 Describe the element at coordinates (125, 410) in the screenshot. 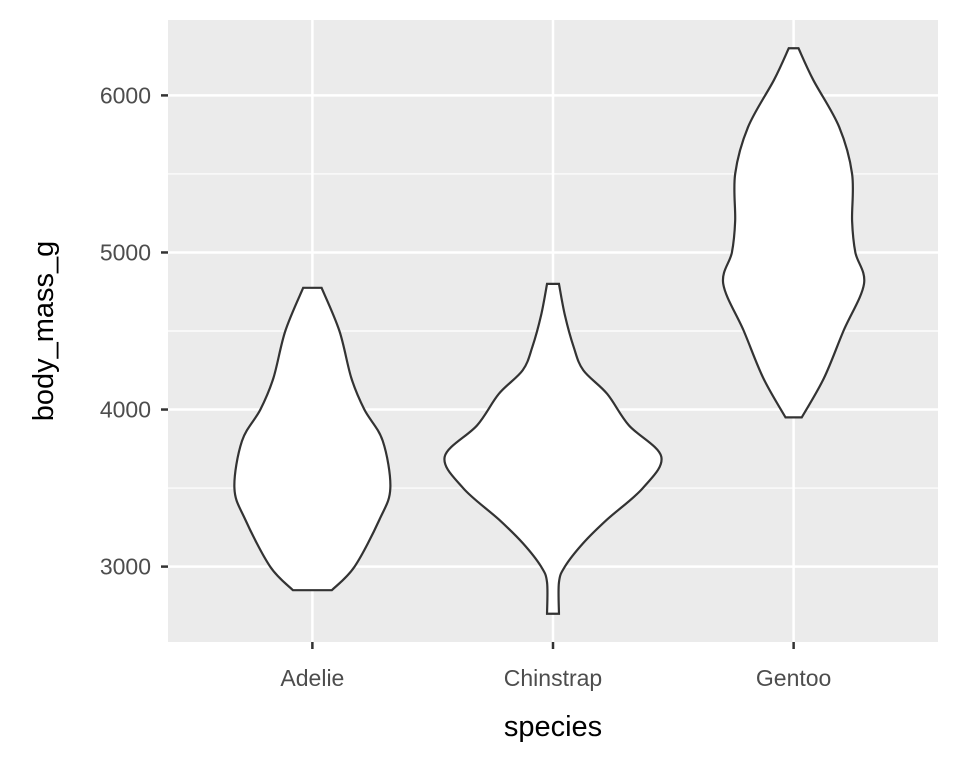

I see `y-tick-label: 4000` at that location.